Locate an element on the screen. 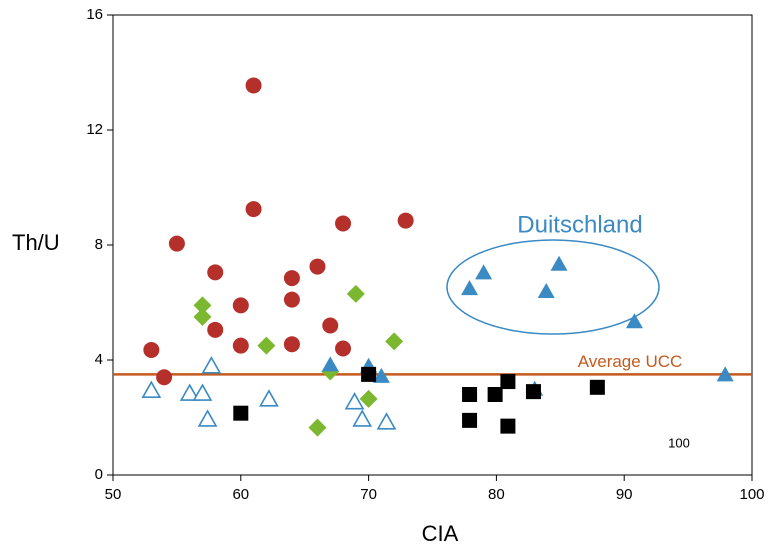 The height and width of the screenshot is (549, 770). group-ellipse is located at coordinates (553, 287).